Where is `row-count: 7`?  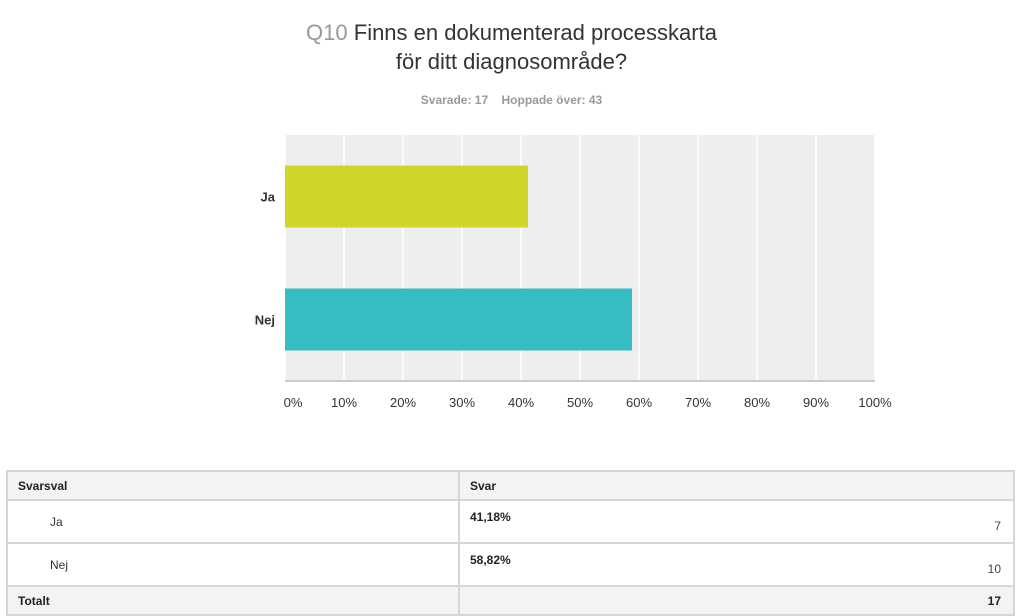 row-count: 7 is located at coordinates (997, 526).